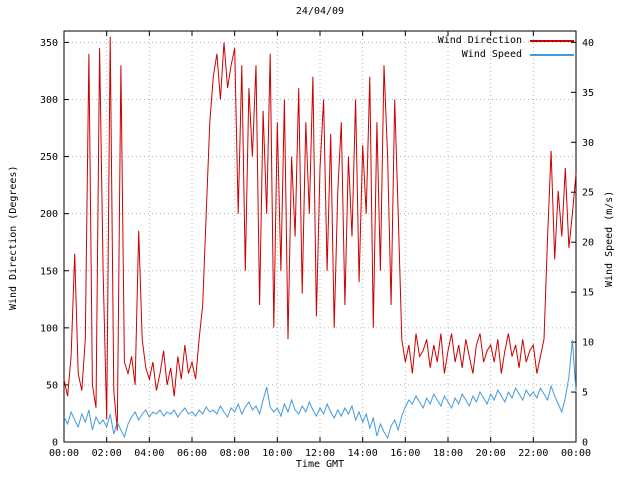  What do you see at coordinates (363, 453) in the screenshot?
I see `x-tick-label: 14:00` at bounding box center [363, 453].